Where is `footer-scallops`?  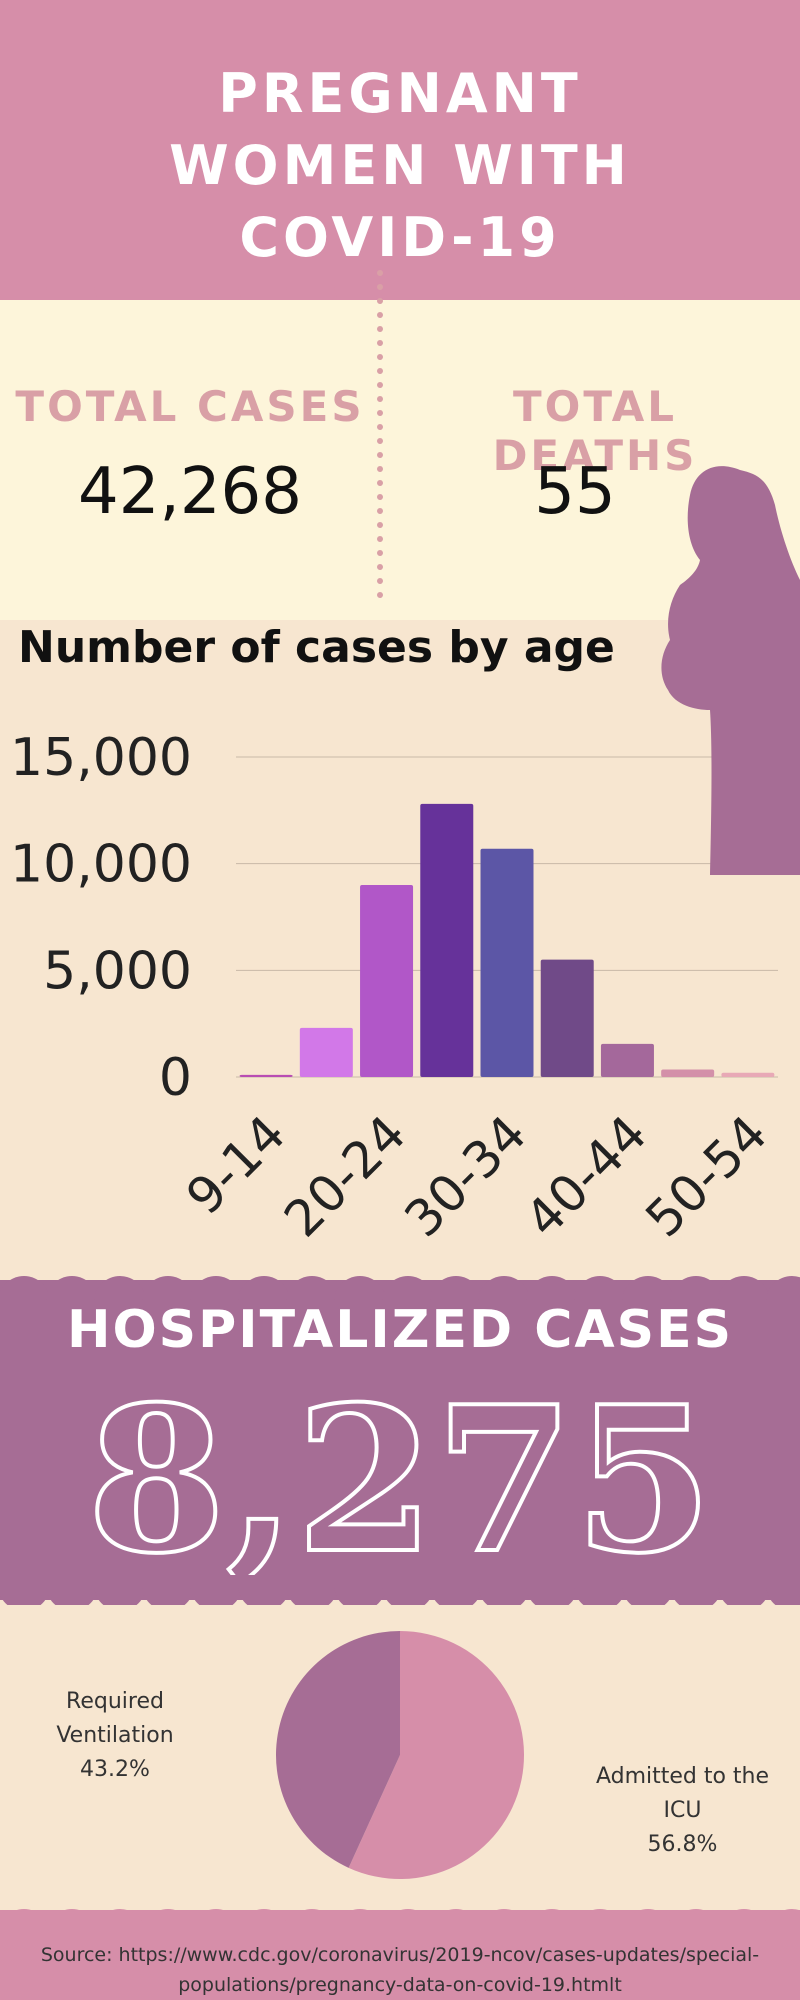
footer-scallops is located at coordinates (400, 1922).